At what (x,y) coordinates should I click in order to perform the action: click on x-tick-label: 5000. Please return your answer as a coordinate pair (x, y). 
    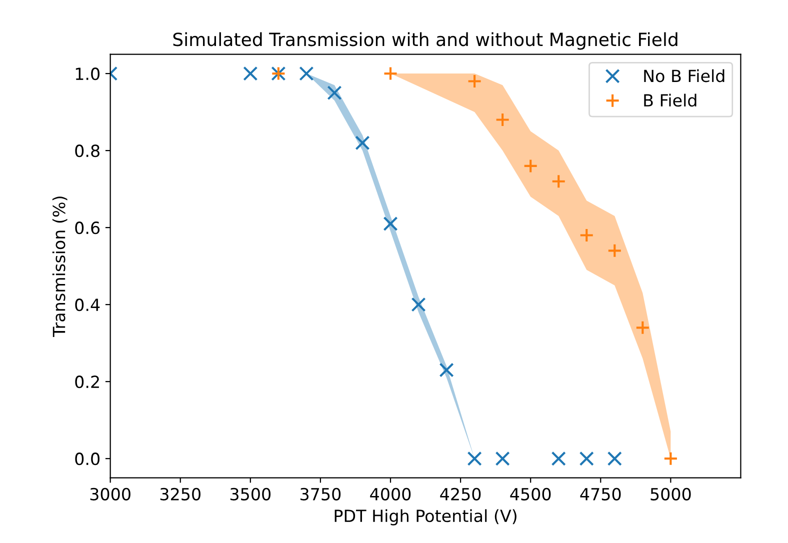
    Looking at the image, I should click on (670, 494).